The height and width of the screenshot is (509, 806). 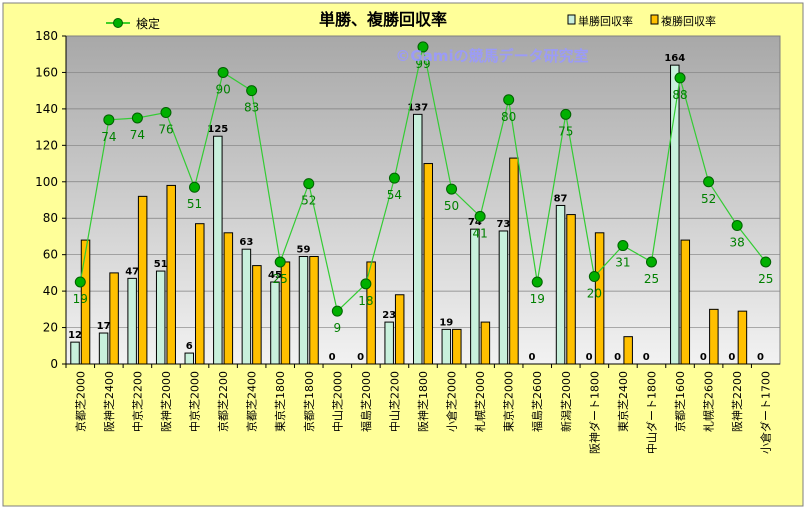 I want to click on x-tick-label: 京都芝1800, so click(x=309, y=401).